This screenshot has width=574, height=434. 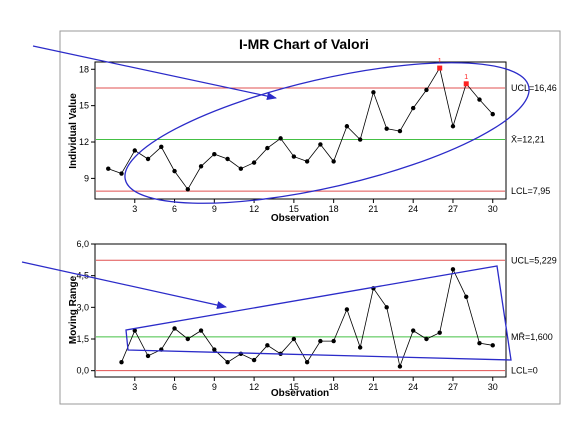 What do you see at coordinates (413, 209) in the screenshot?
I see `individual-x-tick-label: 24` at bounding box center [413, 209].